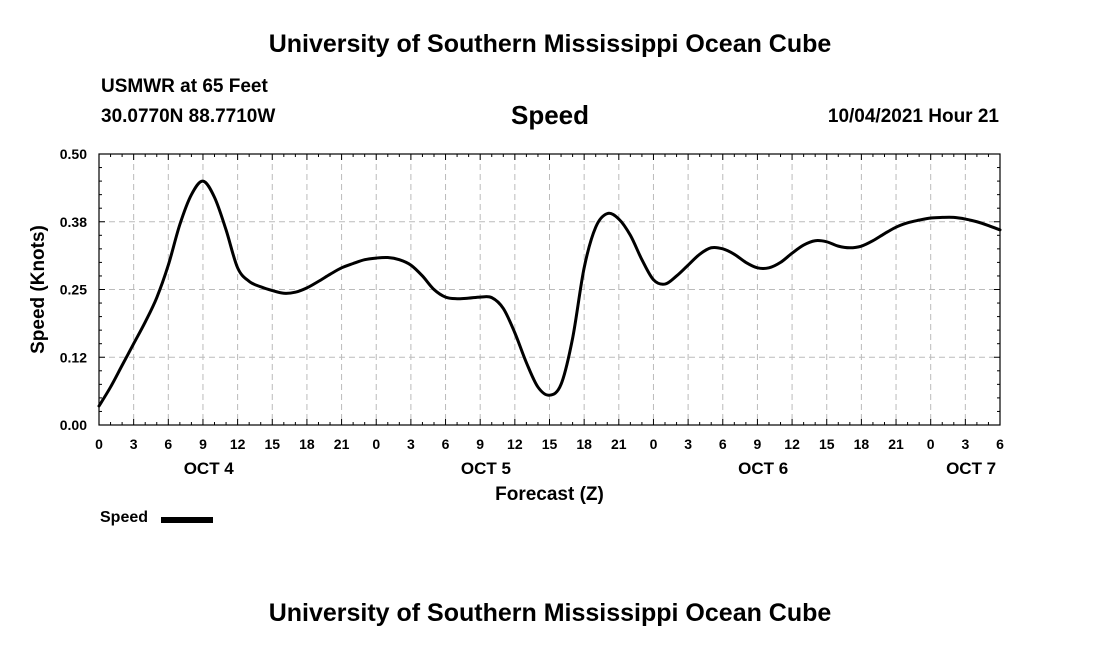 This screenshot has height=650, width=1100. What do you see at coordinates (486, 468) in the screenshot?
I see `x-day-label: OCT 5` at bounding box center [486, 468].